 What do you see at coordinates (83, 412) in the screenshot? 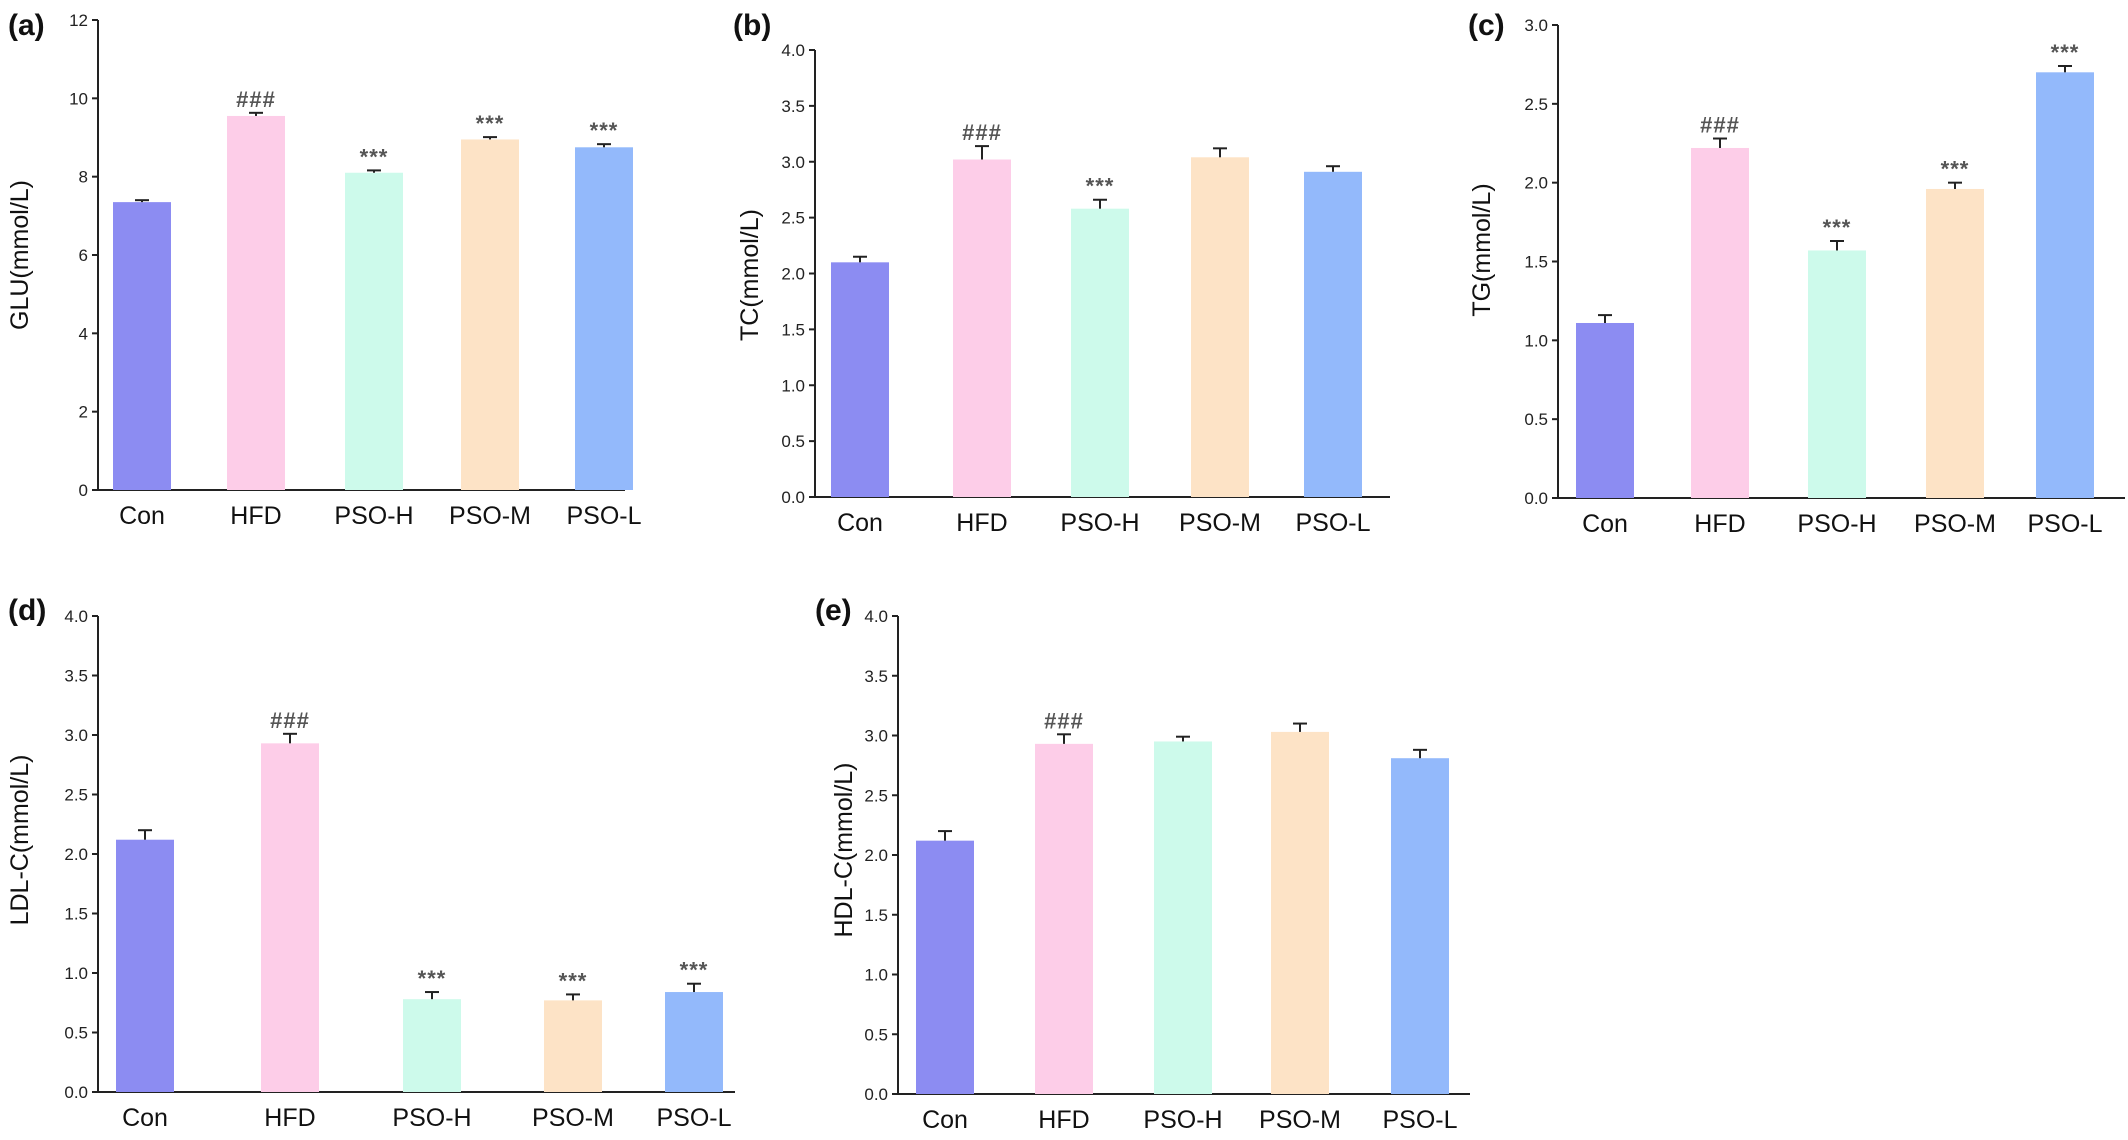
I see `y-tick-label: 2` at bounding box center [83, 412].